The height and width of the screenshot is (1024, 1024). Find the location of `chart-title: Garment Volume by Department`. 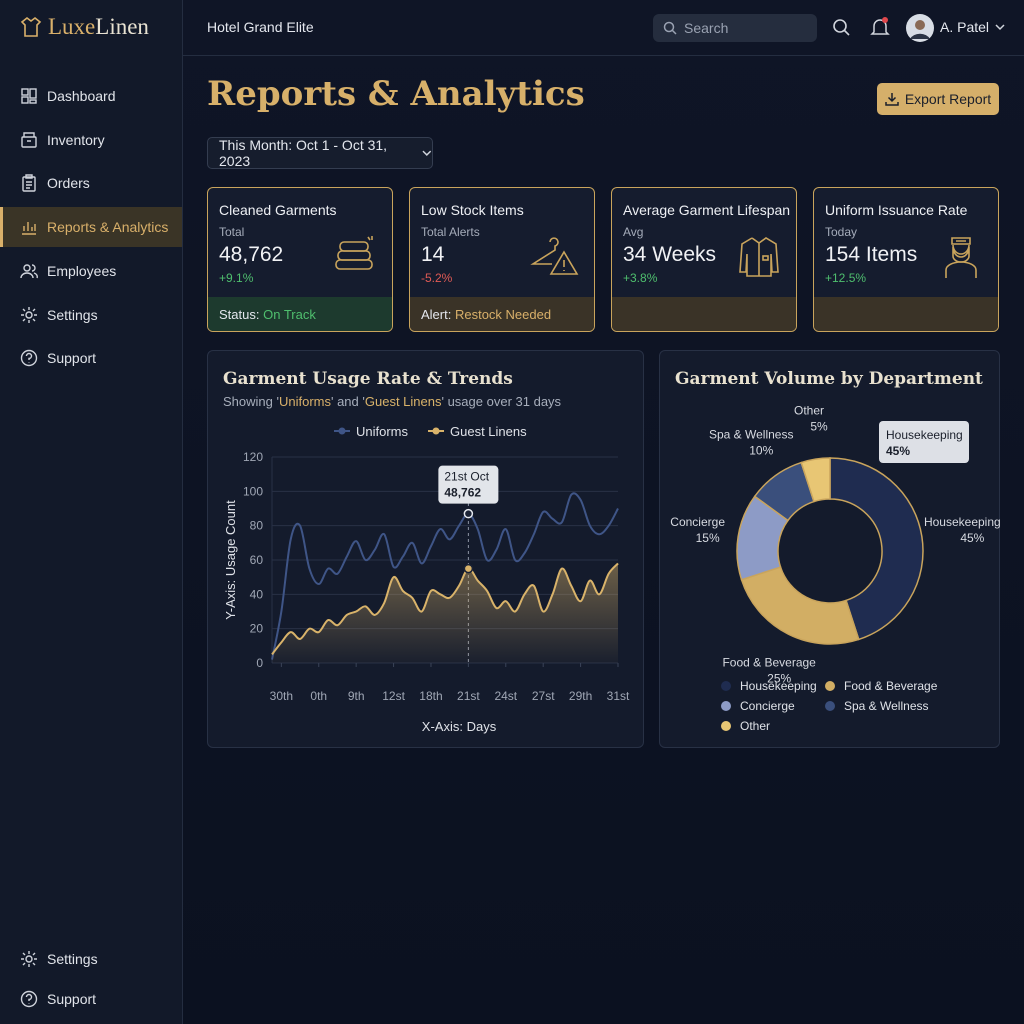

chart-title: Garment Volume by Department is located at coordinates (829, 379).